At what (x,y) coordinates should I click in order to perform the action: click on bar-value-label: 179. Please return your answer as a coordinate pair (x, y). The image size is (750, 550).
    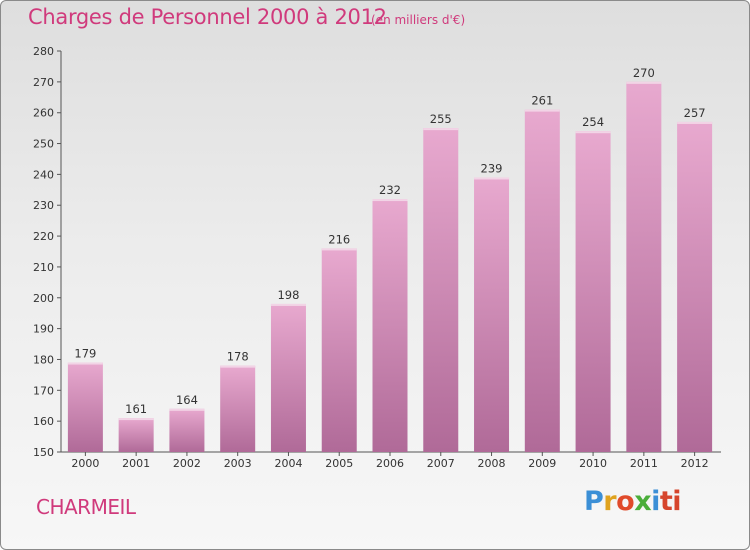
    Looking at the image, I should click on (85, 354).